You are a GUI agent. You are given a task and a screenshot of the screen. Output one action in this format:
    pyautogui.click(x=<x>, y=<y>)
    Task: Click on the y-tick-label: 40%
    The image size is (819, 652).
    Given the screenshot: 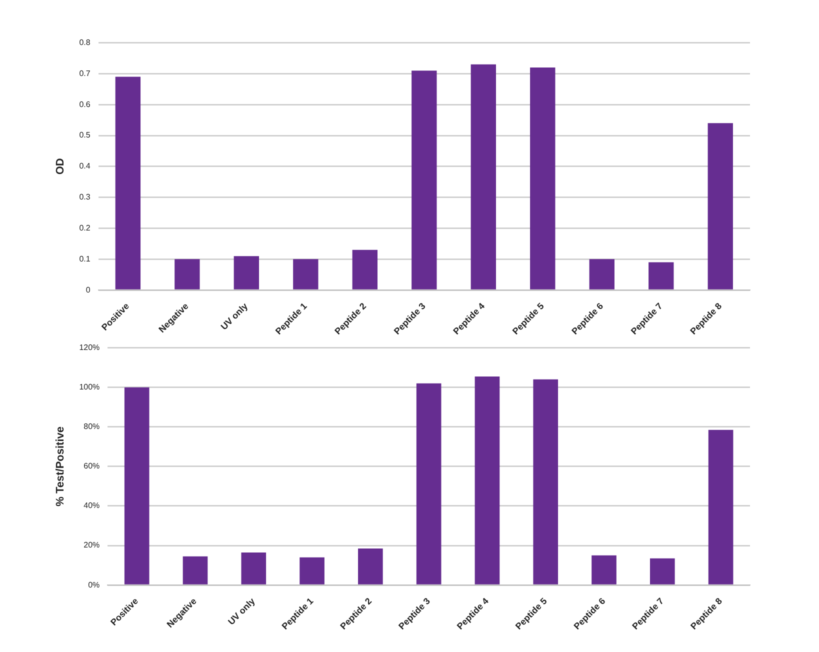 What is the action you would take?
    pyautogui.click(x=92, y=505)
    